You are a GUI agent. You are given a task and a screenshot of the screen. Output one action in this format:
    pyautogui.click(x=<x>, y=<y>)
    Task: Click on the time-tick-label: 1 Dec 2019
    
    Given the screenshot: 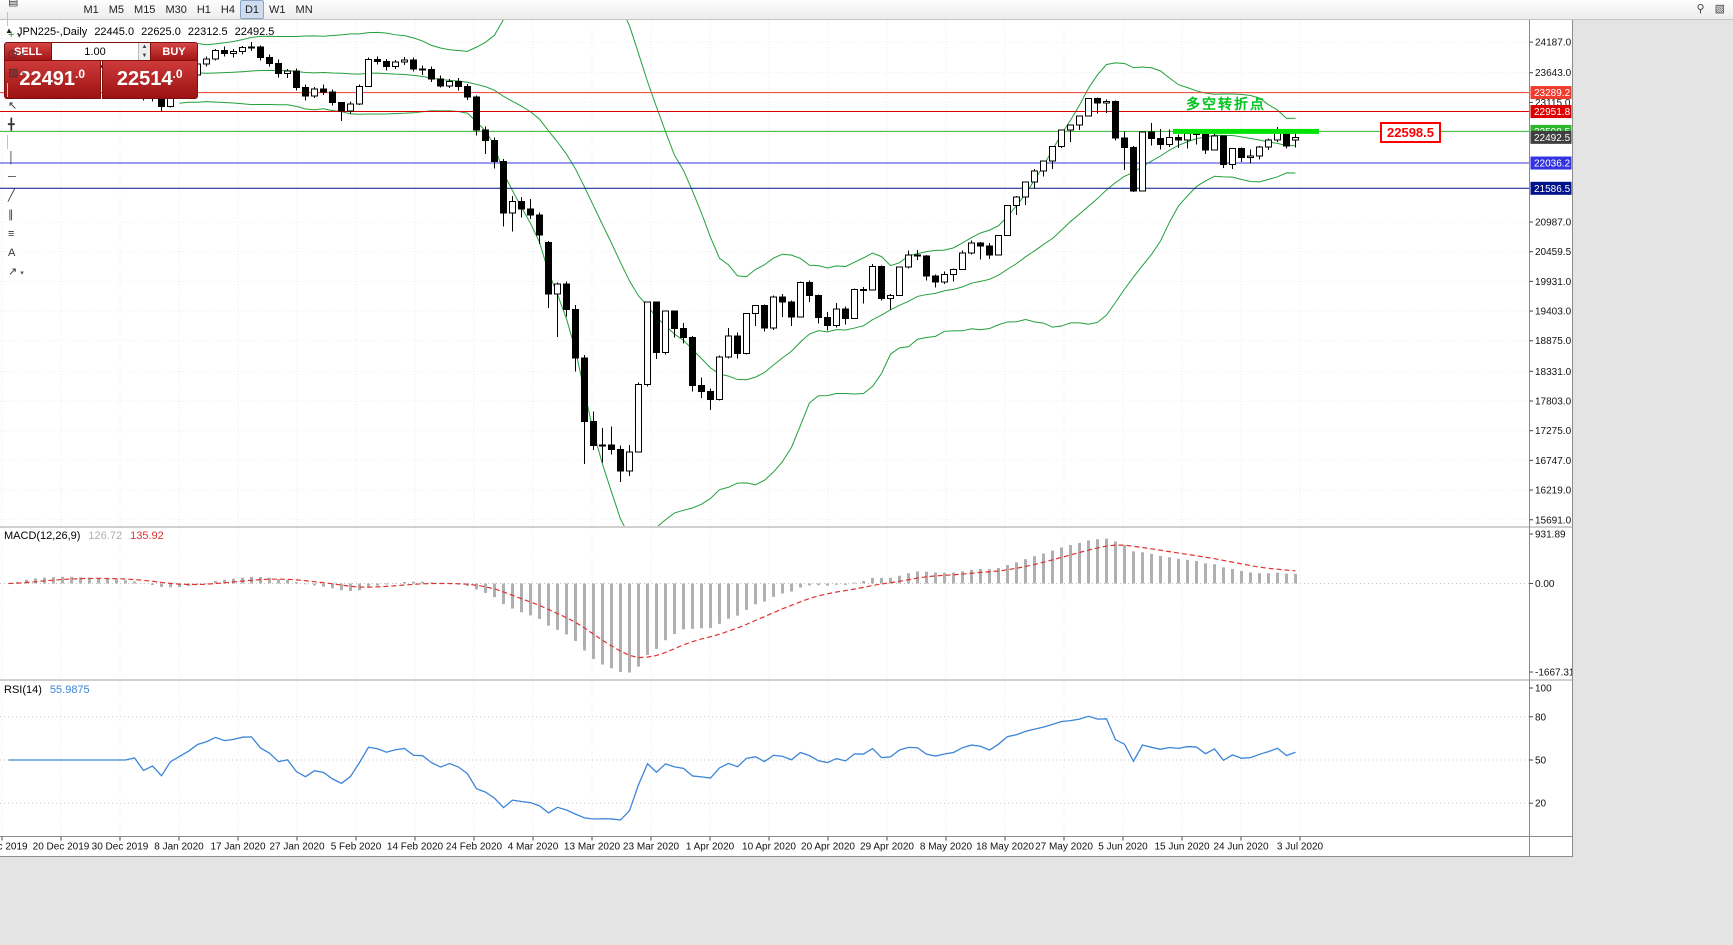 What is the action you would take?
    pyautogui.click(x=14, y=847)
    